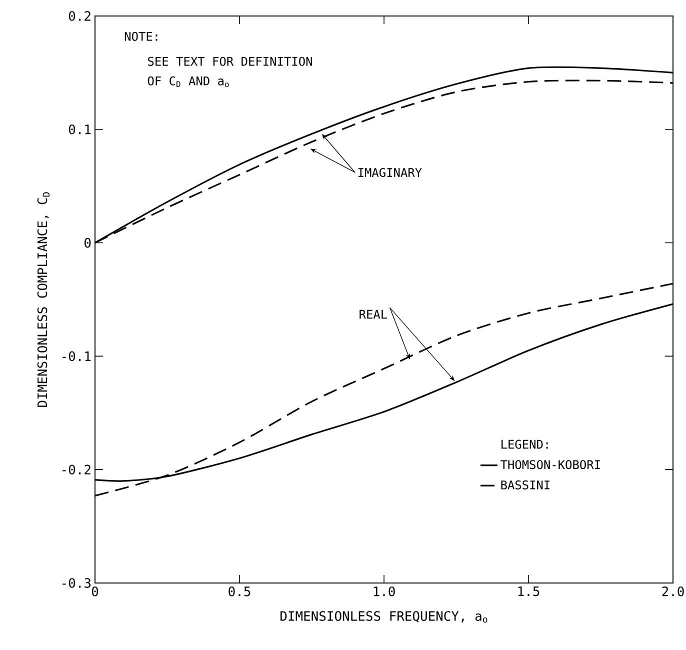 The image size is (686, 650). Describe the element at coordinates (673, 591) in the screenshot. I see `x-tick-label: 2.0` at that location.